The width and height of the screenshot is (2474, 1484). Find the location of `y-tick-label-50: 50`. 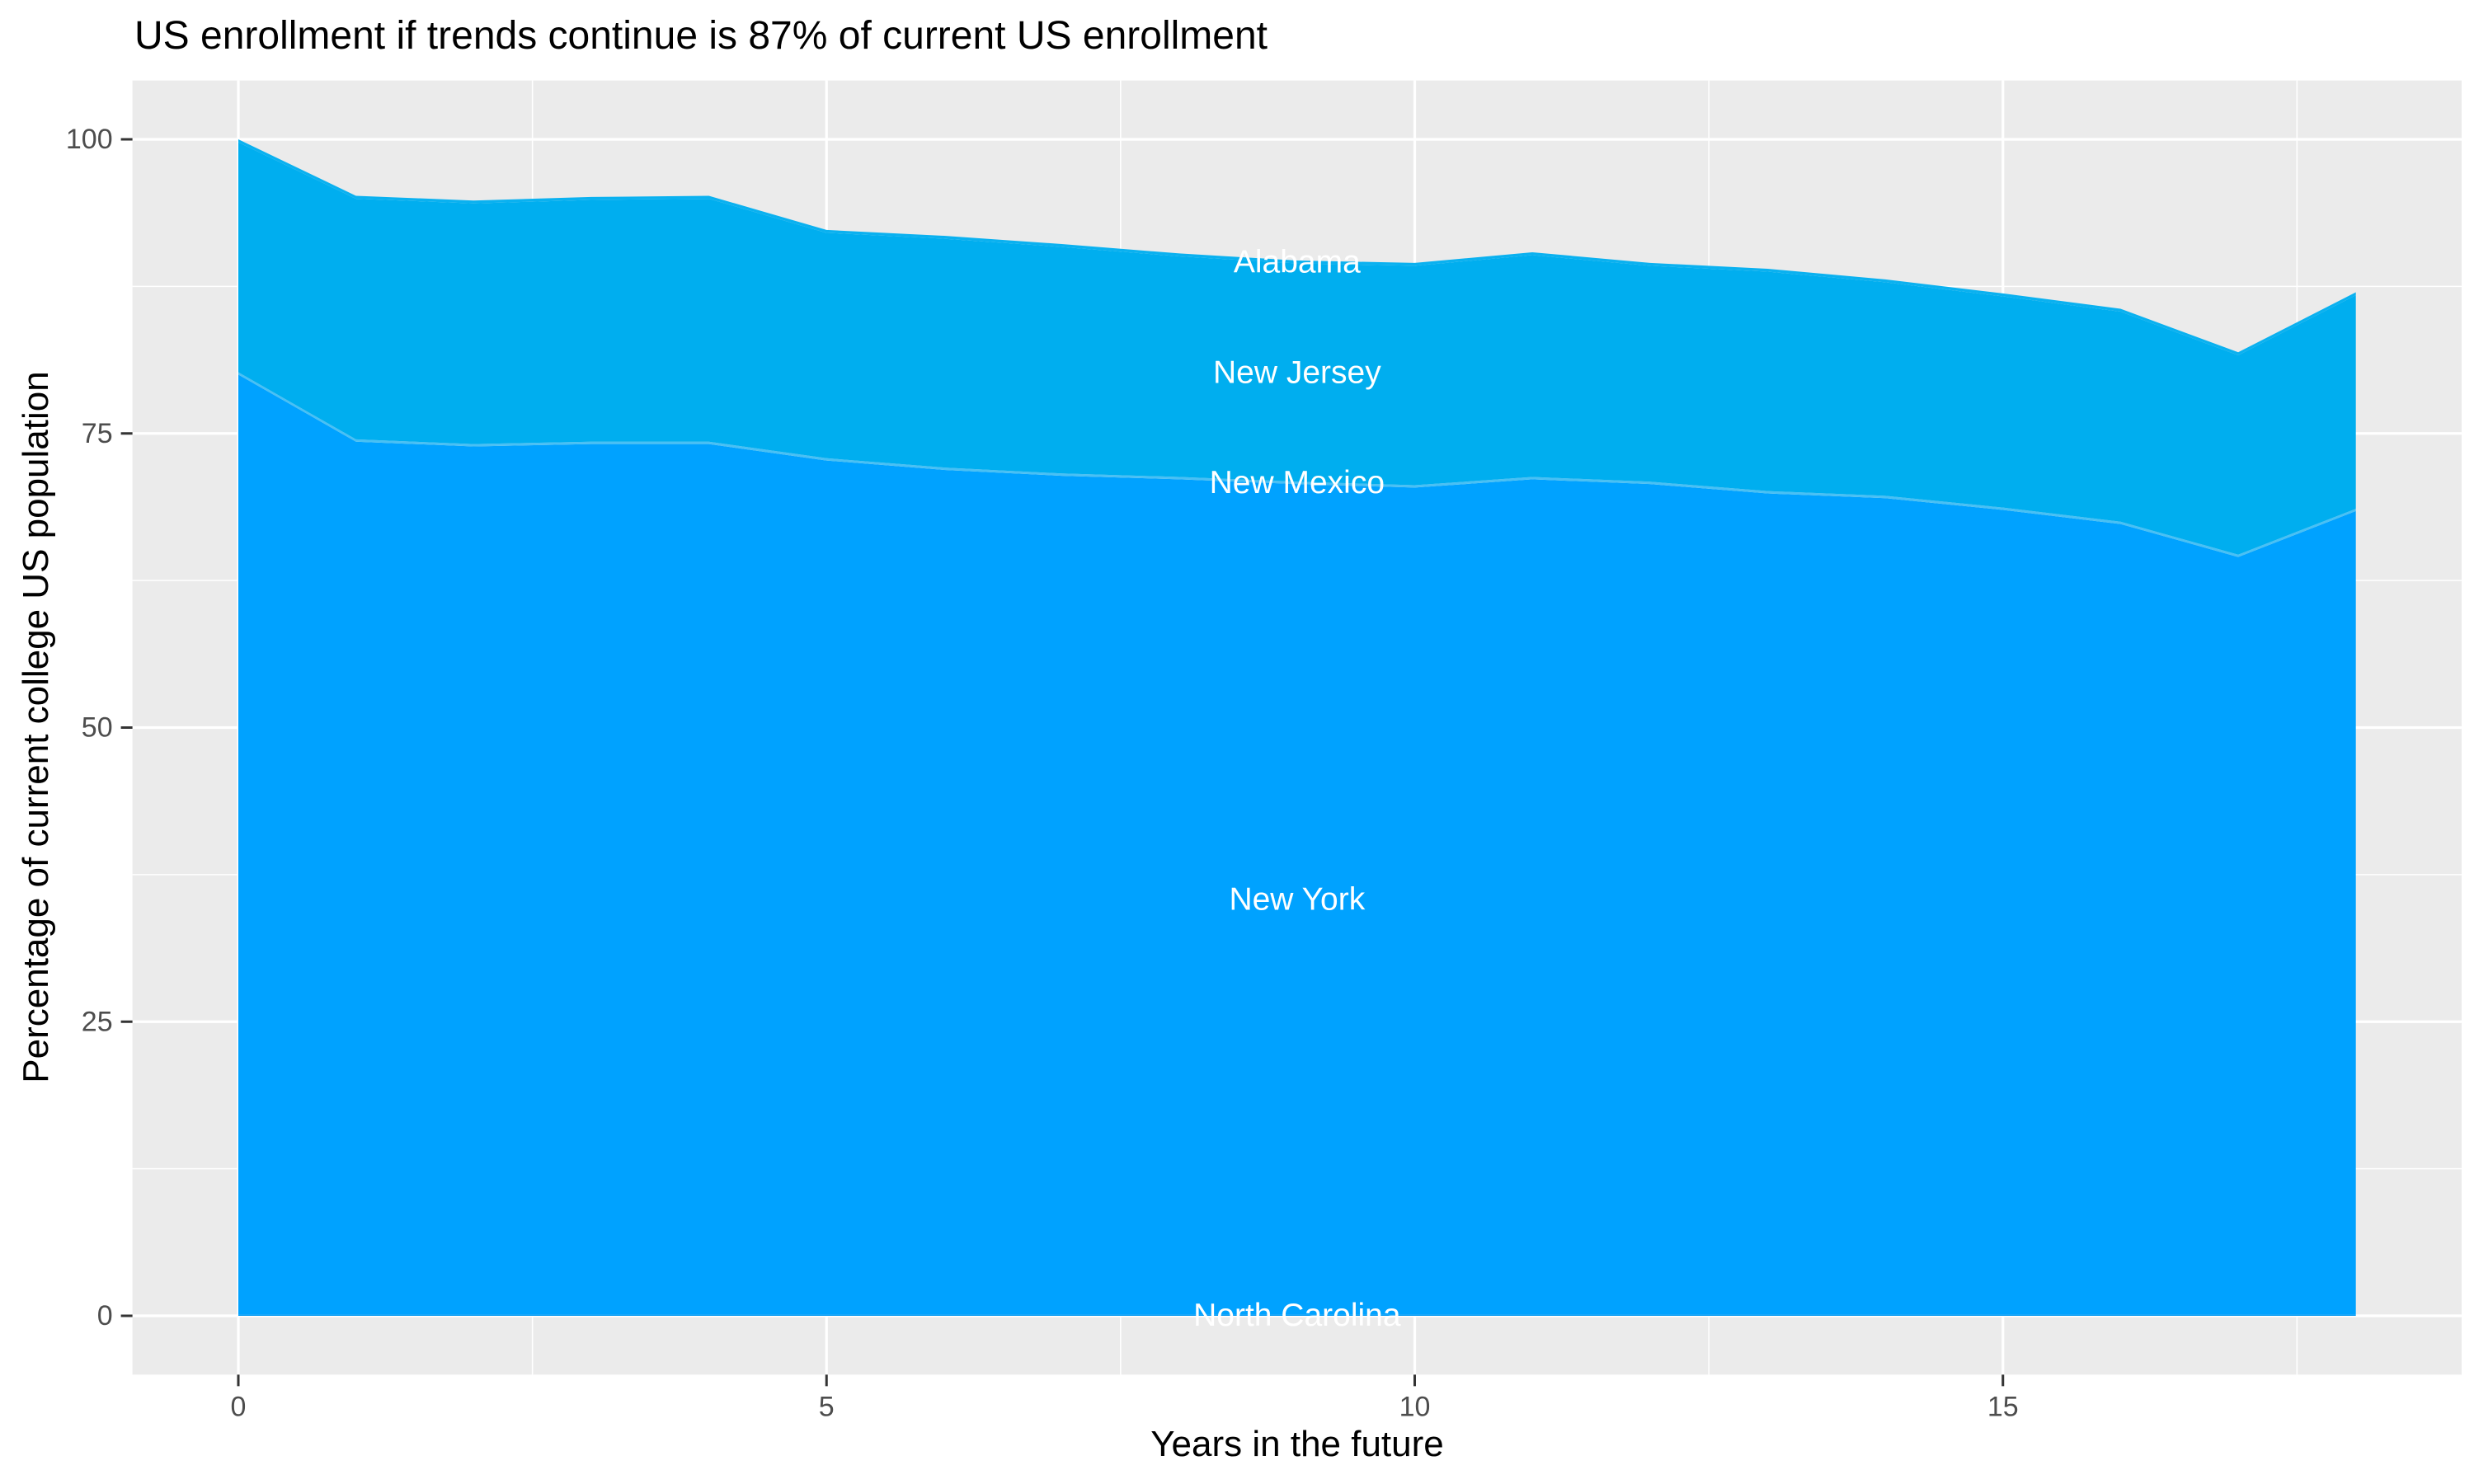

y-tick-label-50: 50 is located at coordinates (97, 728).